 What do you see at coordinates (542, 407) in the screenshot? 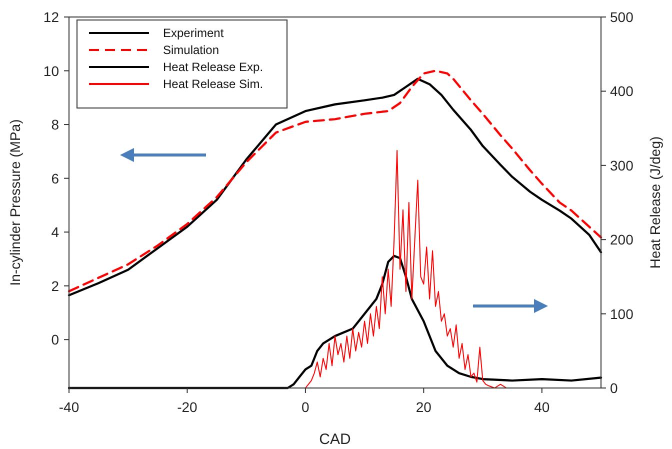
I see `x-tick-label: 40` at bounding box center [542, 407].